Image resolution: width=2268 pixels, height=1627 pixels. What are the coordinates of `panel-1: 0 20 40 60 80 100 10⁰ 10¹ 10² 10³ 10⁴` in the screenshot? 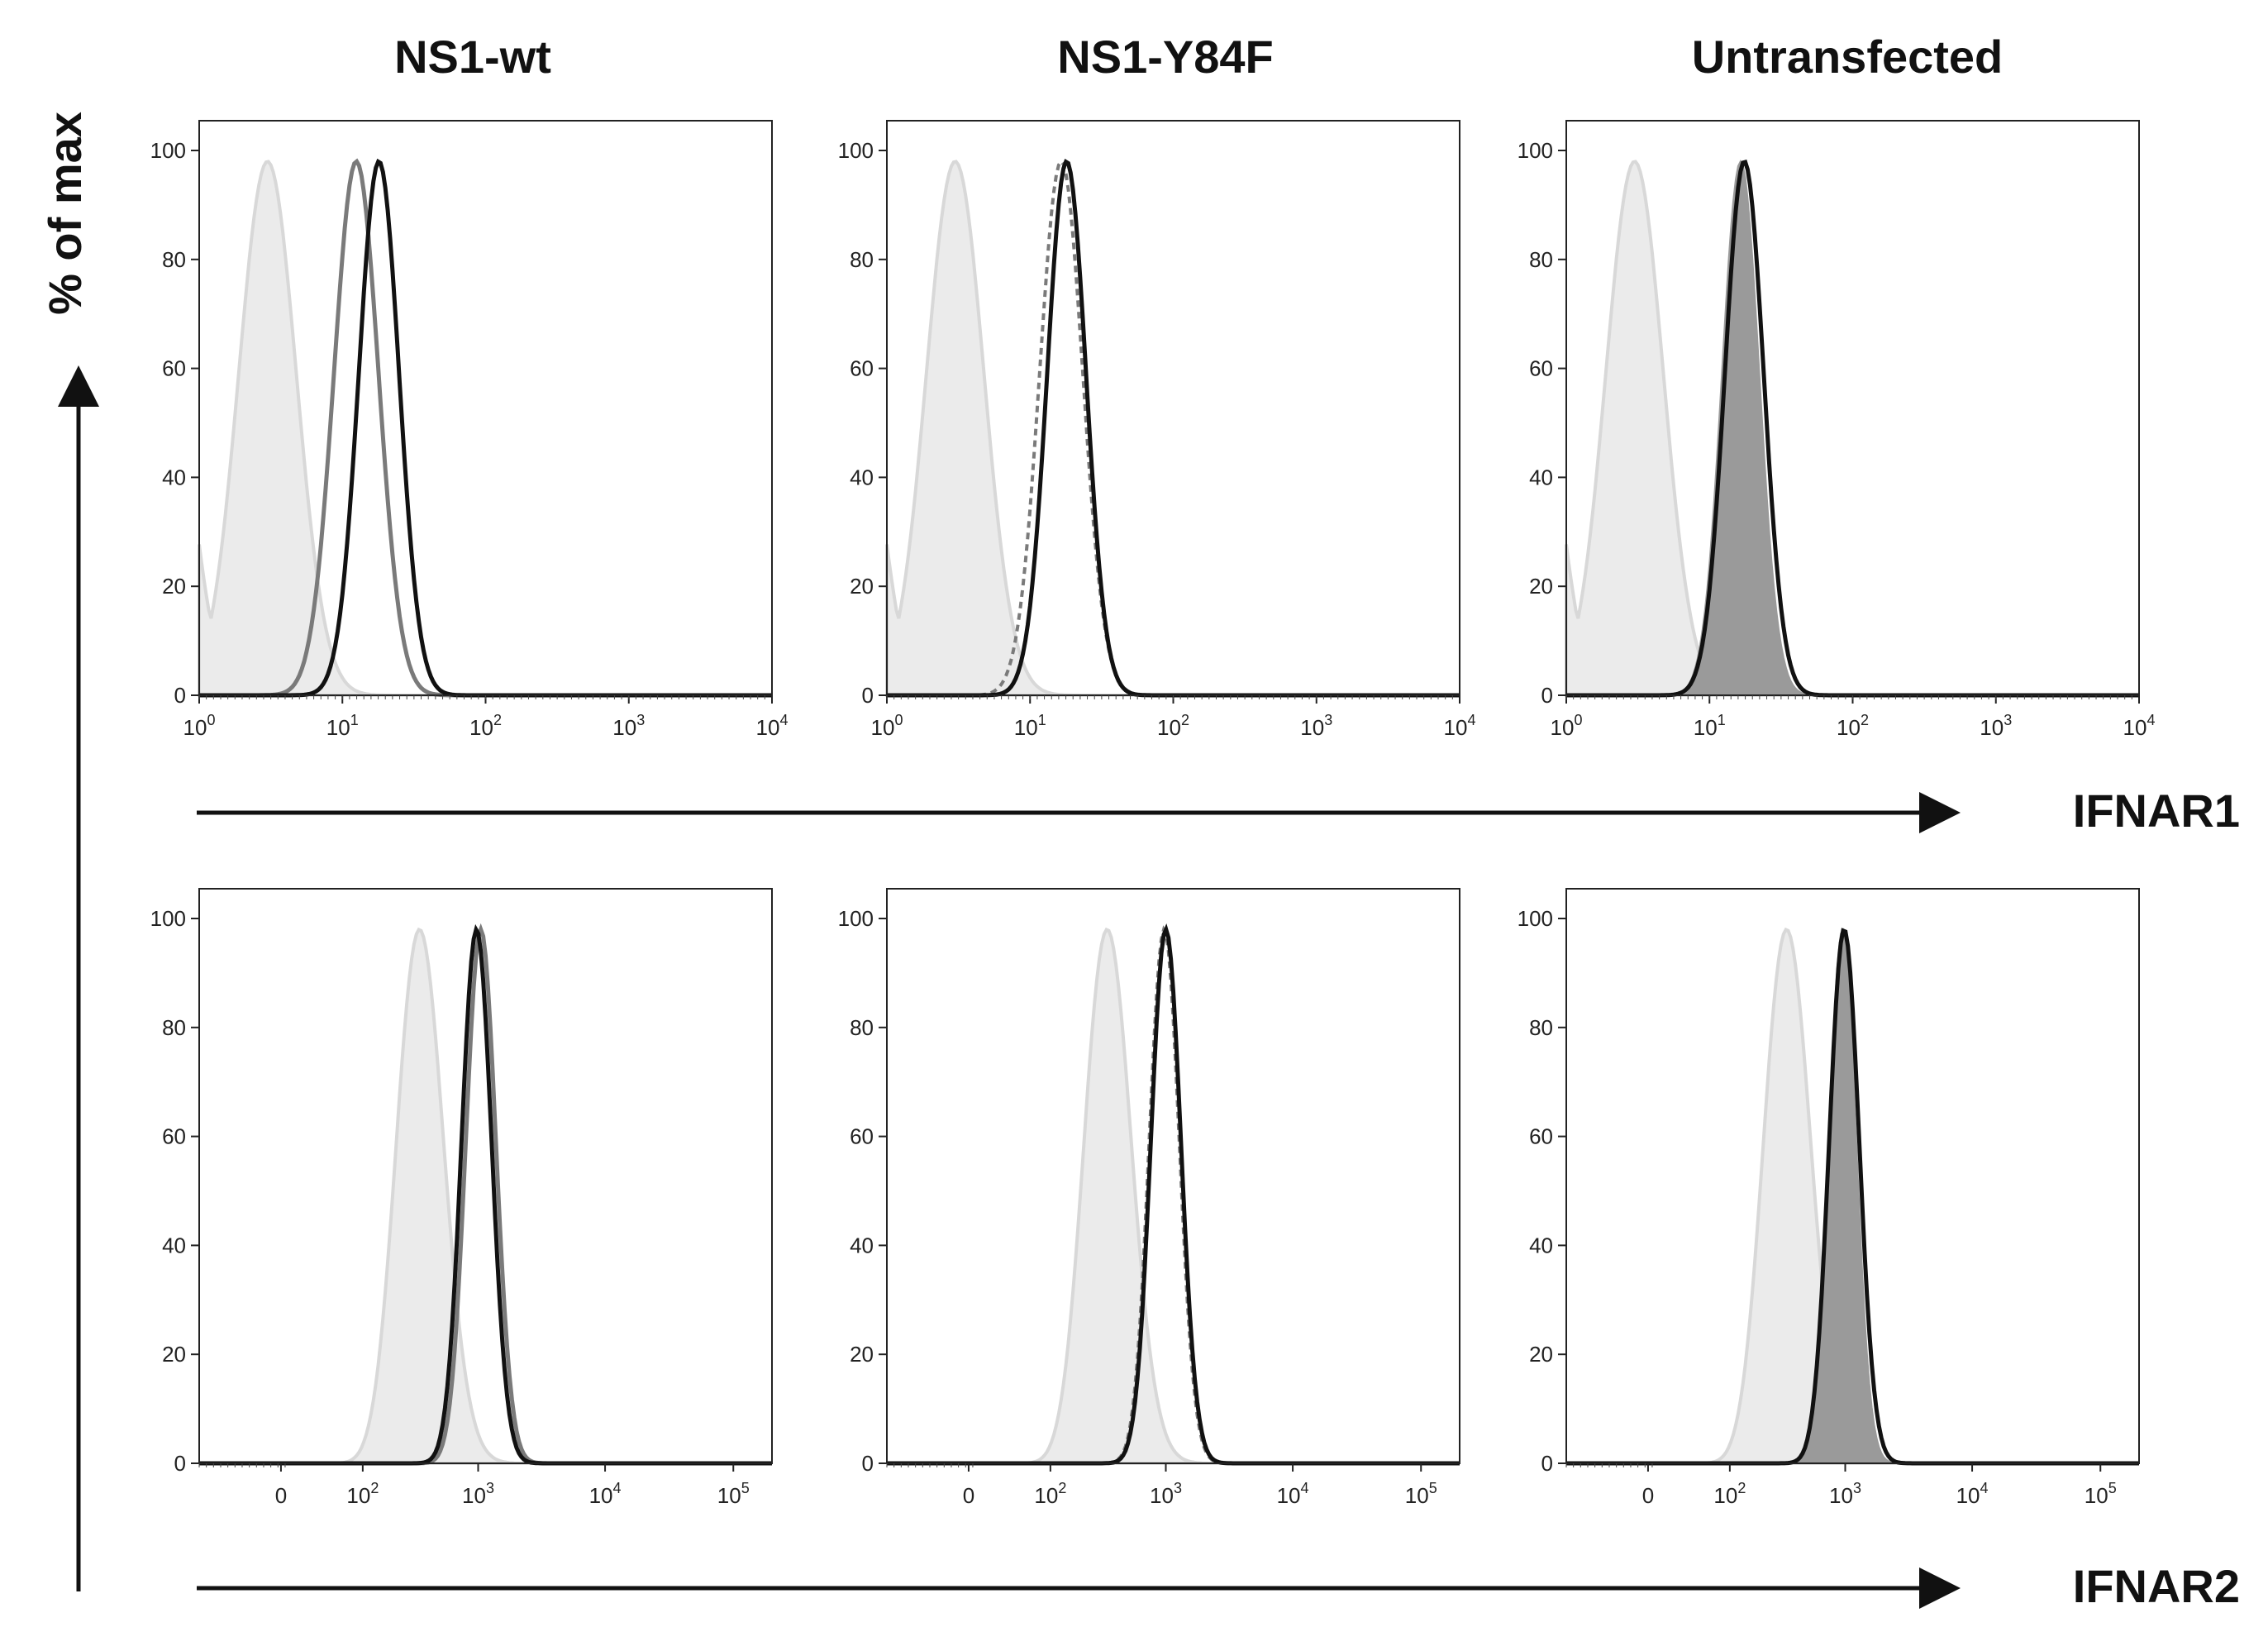 It's located at (1157, 430).